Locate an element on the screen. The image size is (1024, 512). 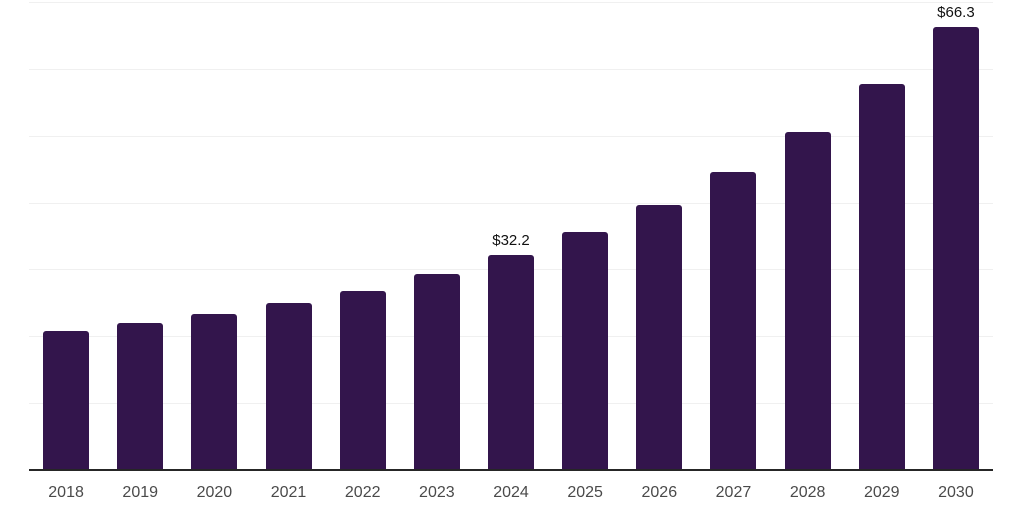
x-tick-label-2026: 2026 is located at coordinates (659, 492).